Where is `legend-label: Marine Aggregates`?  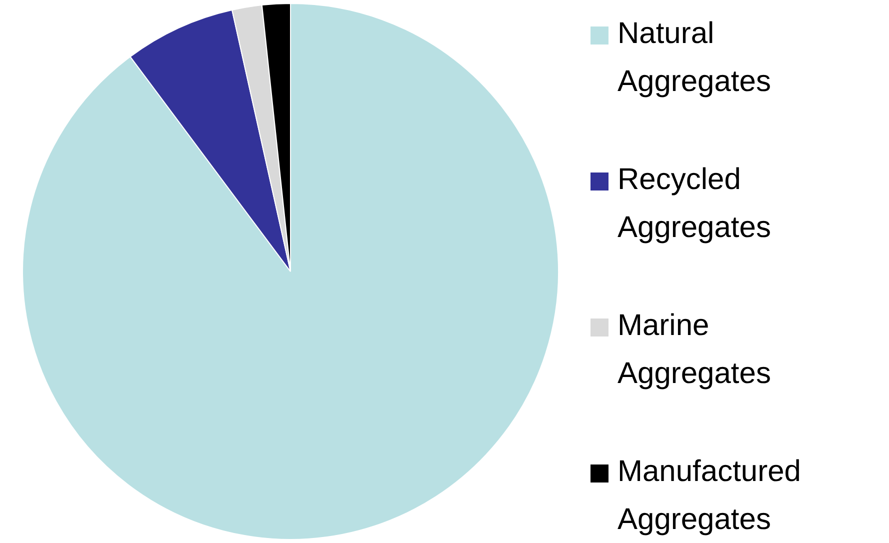 legend-label: Marine Aggregates is located at coordinates (694, 349).